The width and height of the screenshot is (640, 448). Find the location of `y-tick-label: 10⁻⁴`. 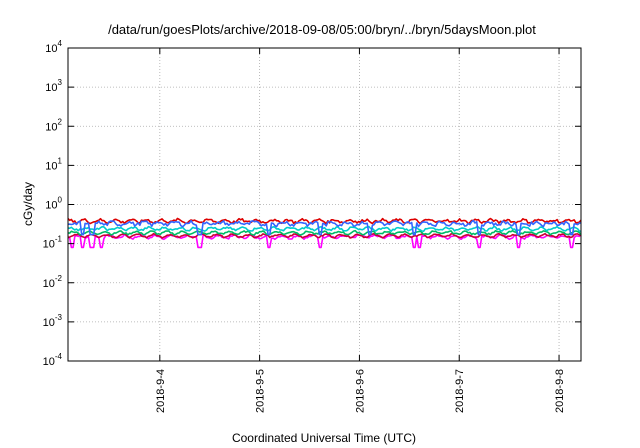

y-tick-label: 10⁻⁴ is located at coordinates (53, 360).